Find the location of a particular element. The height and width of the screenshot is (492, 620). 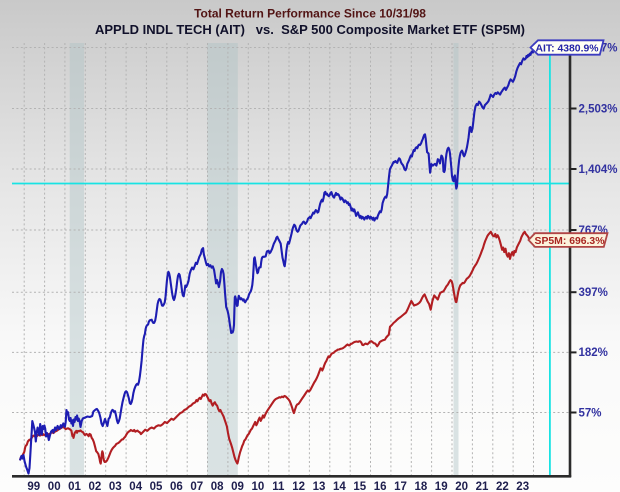

svg-text: 397% is located at coordinates (593, 293).